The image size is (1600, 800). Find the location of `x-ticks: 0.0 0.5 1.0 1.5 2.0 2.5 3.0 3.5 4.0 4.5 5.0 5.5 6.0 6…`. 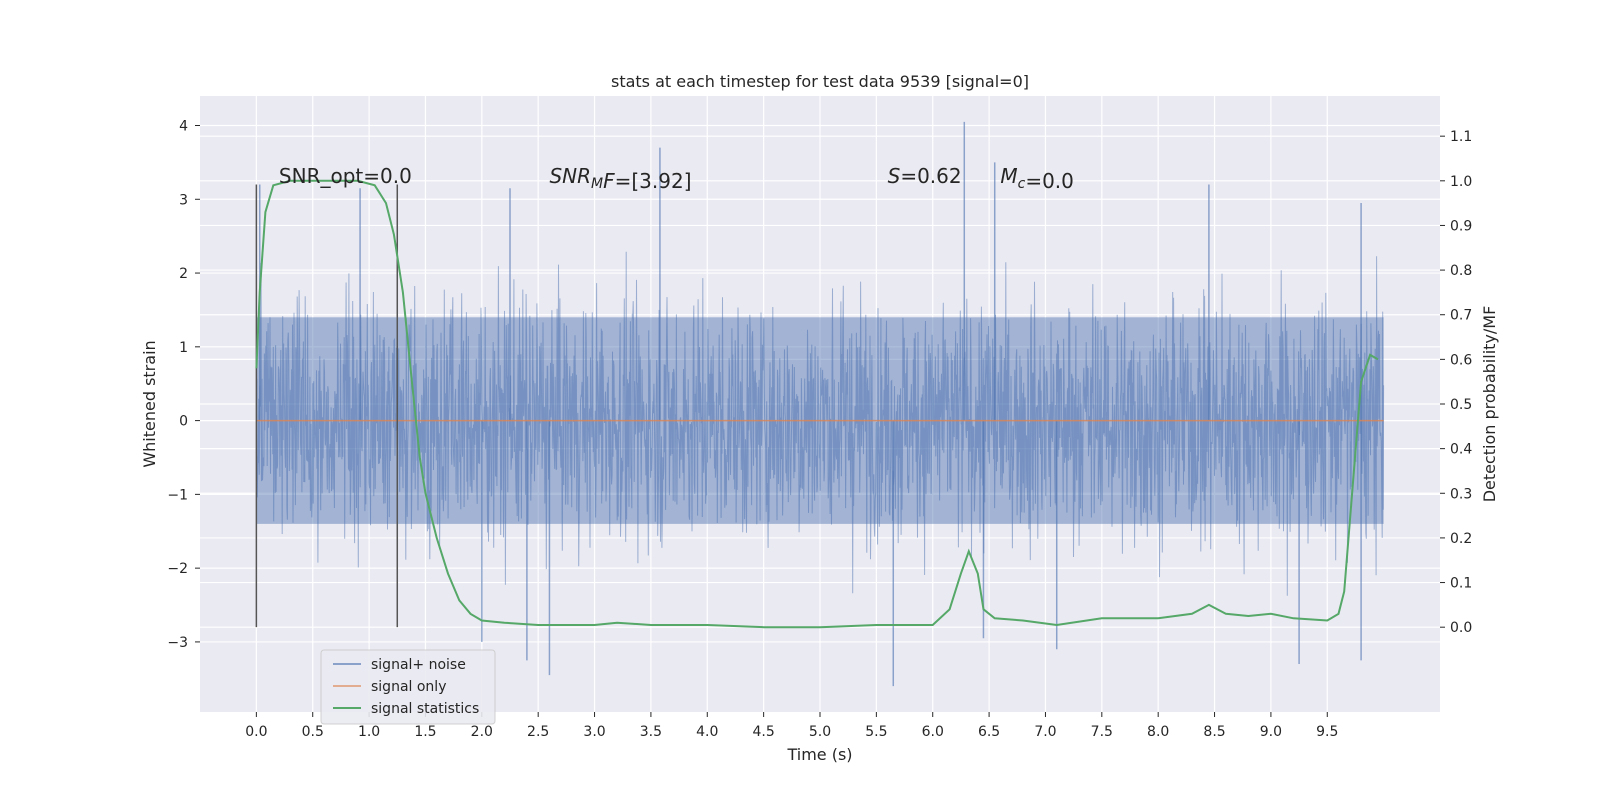

x-ticks: 0.0 0.5 1.0 1.5 2.0 2.5 3.0 3.5 4.0 4.5 5.0 5.5 6.0 6… is located at coordinates (791, 726).